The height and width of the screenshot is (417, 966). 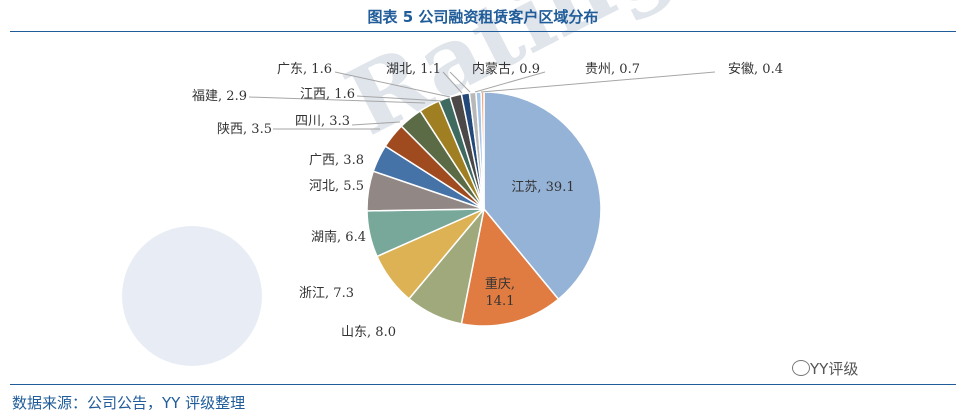 What do you see at coordinates (368, 332) in the screenshot?
I see `data-label-2: 山东, 8.0` at bounding box center [368, 332].